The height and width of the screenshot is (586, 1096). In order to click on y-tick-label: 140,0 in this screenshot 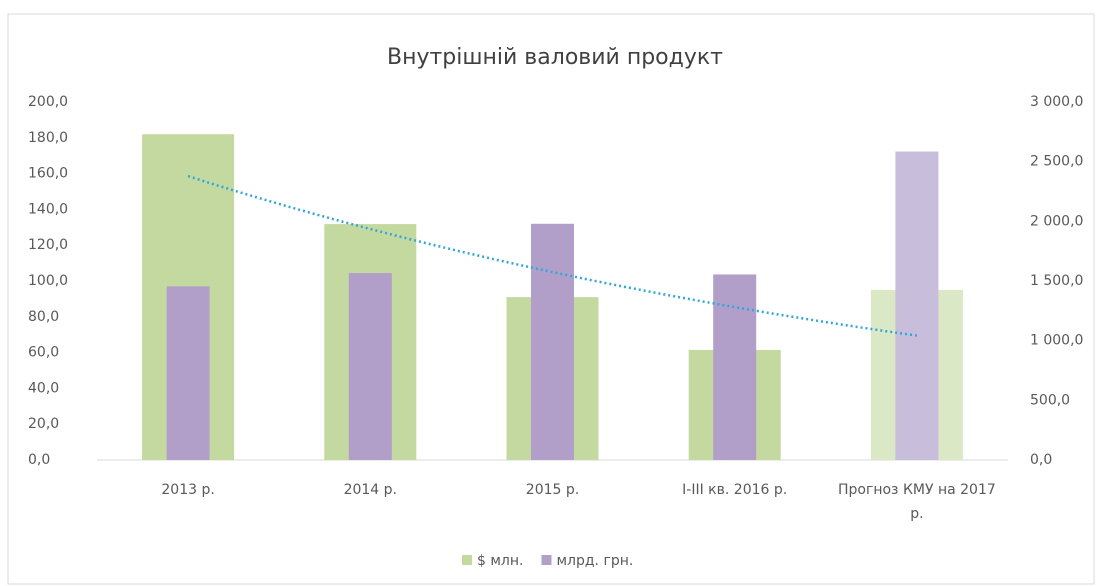, I will do `click(48, 209)`.